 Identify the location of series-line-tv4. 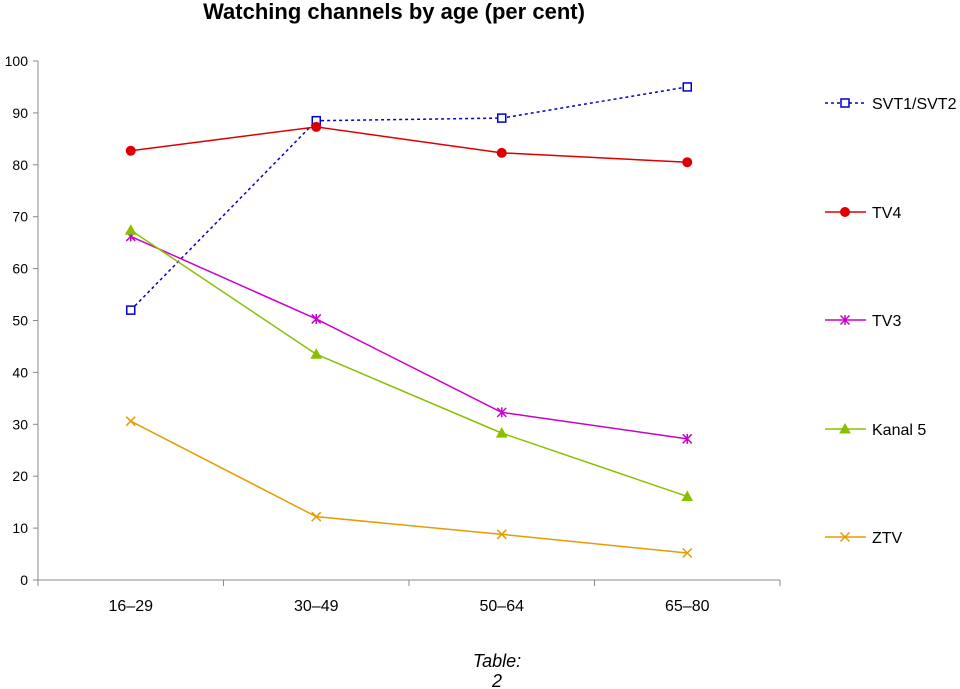
(409, 144).